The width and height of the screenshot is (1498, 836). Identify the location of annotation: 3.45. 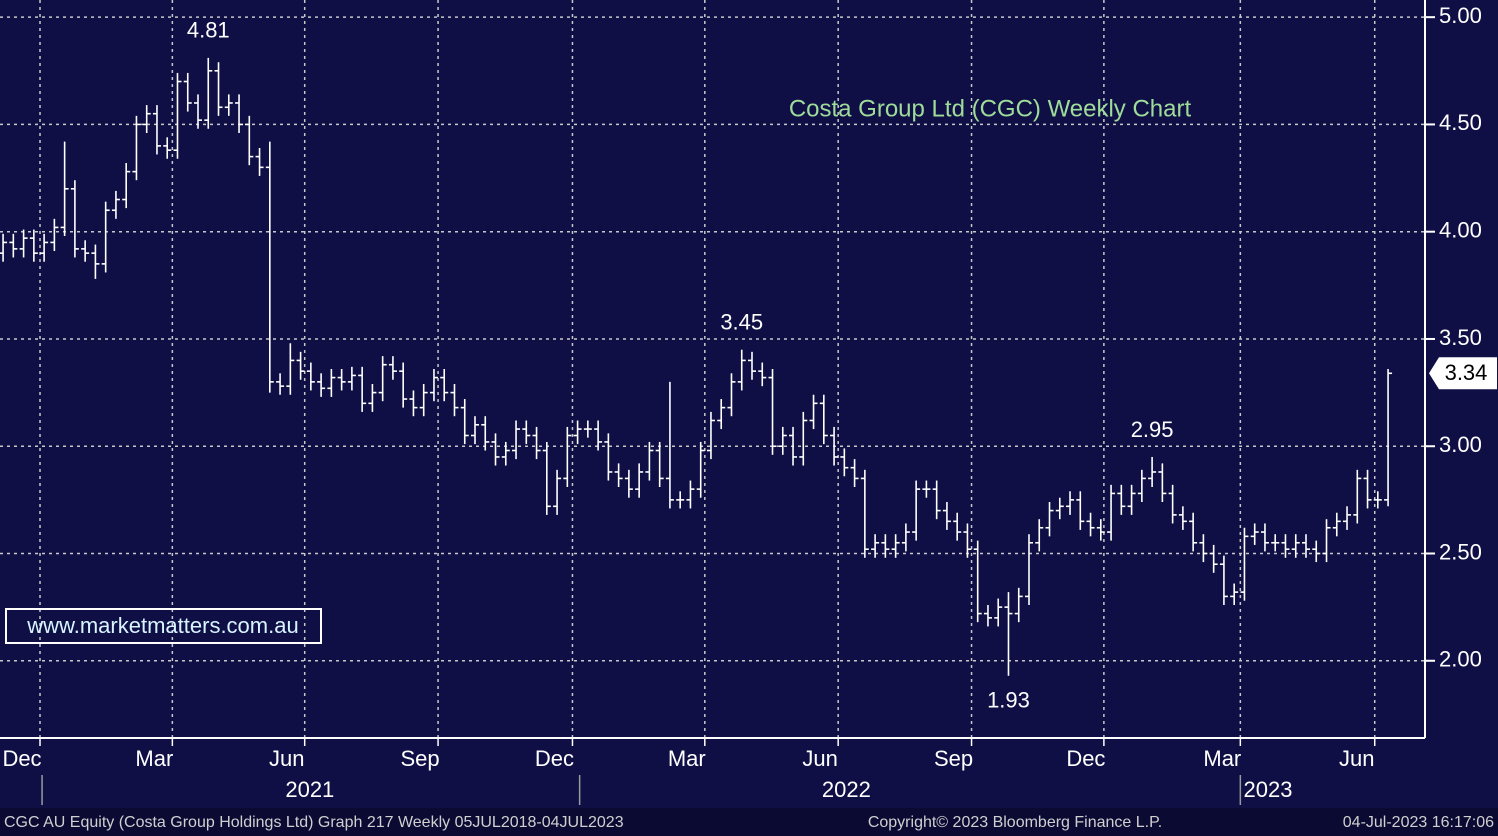
(741, 322).